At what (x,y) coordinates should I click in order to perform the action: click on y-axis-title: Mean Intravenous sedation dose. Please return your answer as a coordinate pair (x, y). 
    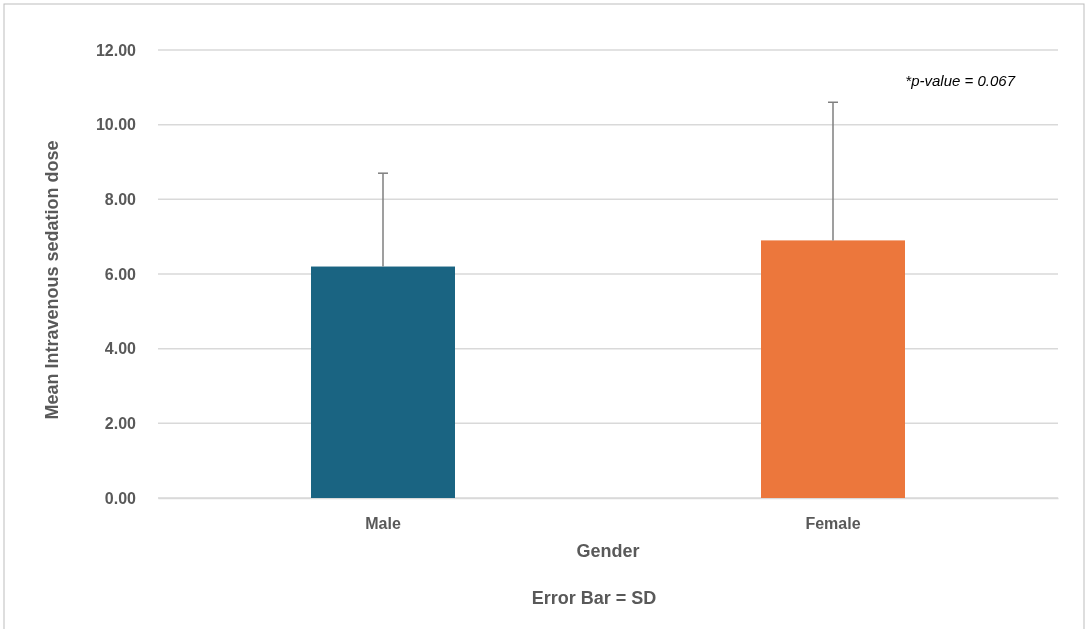
    Looking at the image, I should click on (52, 280).